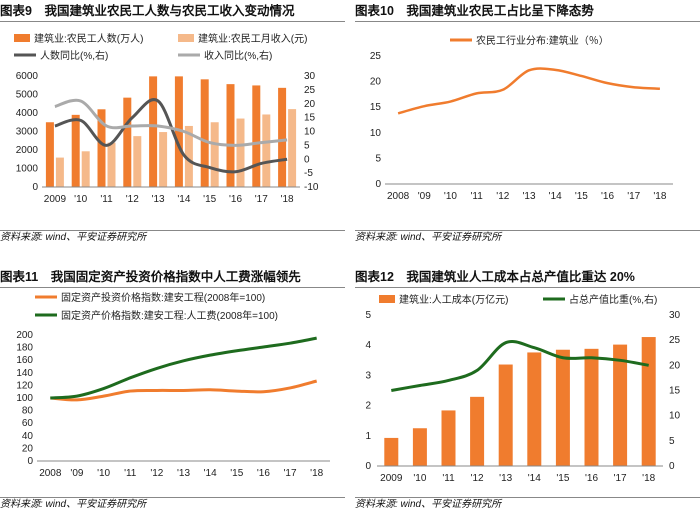 The height and width of the screenshot is (515, 700). What do you see at coordinates (308, 173) in the screenshot?
I see `y2-tick-label: -5` at bounding box center [308, 173].